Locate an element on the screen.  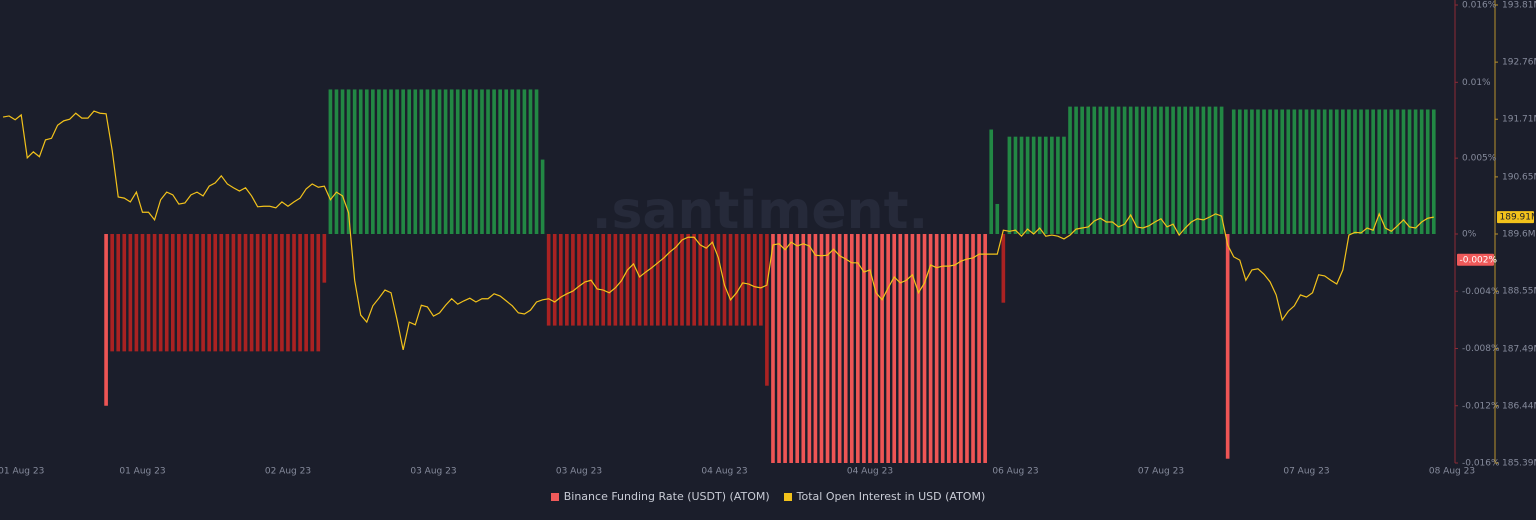
legend-item: Binance Funding Rate (USDT) (ATOM) is located at coordinates (660, 496).